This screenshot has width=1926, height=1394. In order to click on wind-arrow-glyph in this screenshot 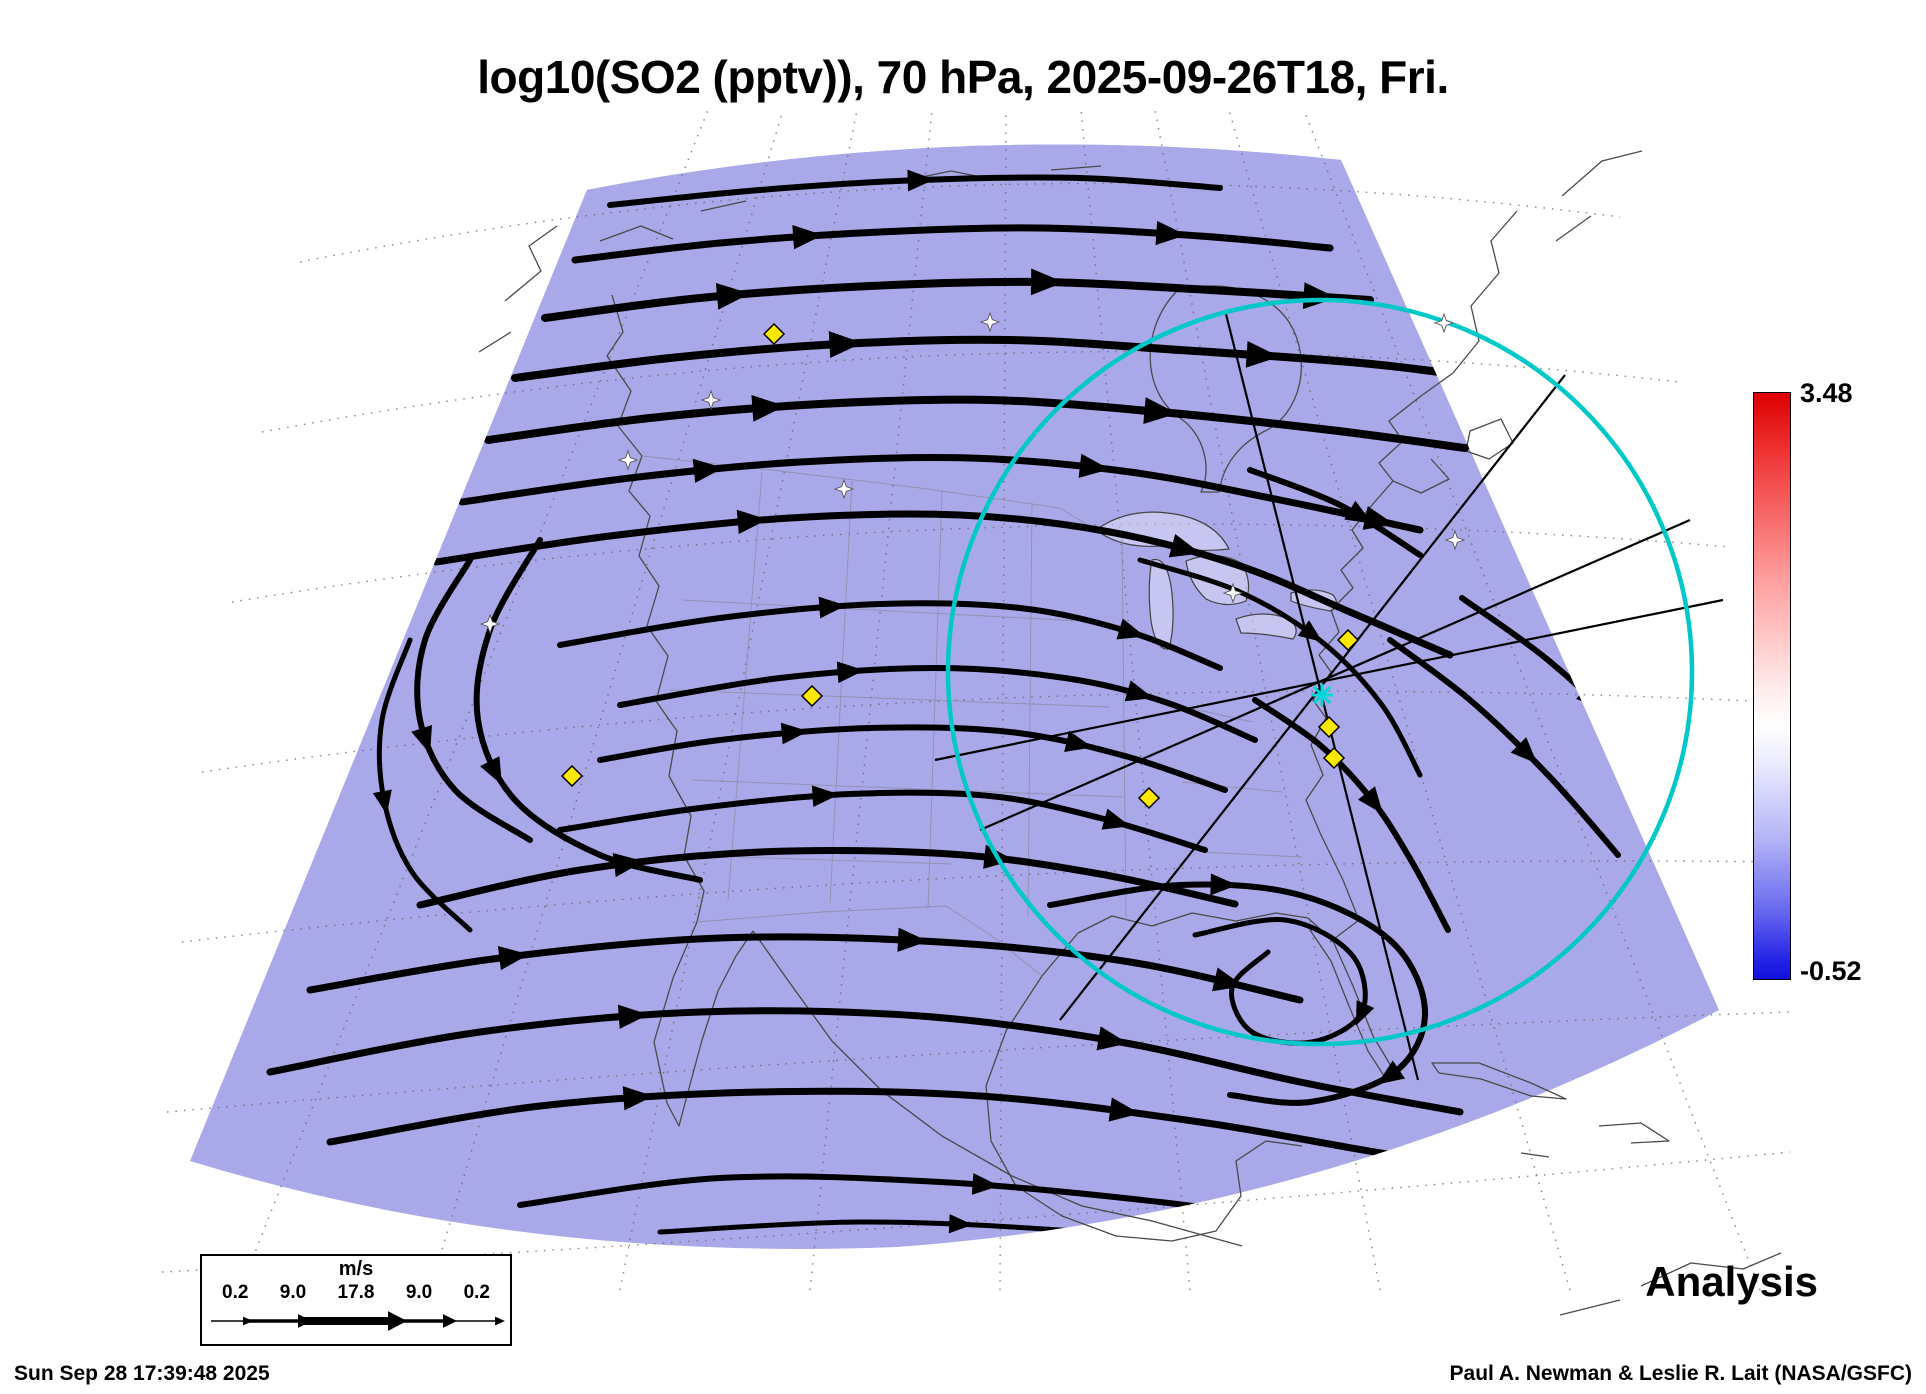, I will do `click(358, 1321)`.